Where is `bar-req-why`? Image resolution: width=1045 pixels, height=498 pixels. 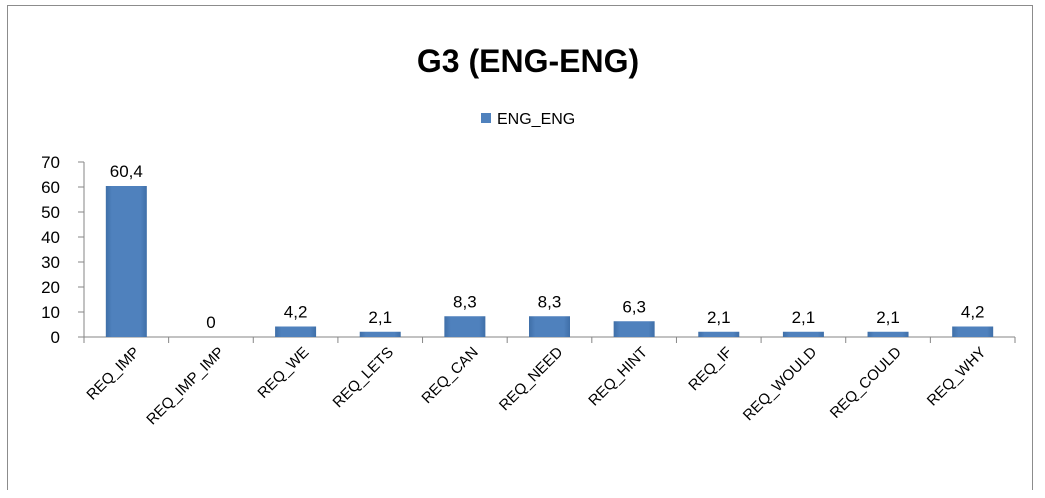 bar-req-why is located at coordinates (973, 331).